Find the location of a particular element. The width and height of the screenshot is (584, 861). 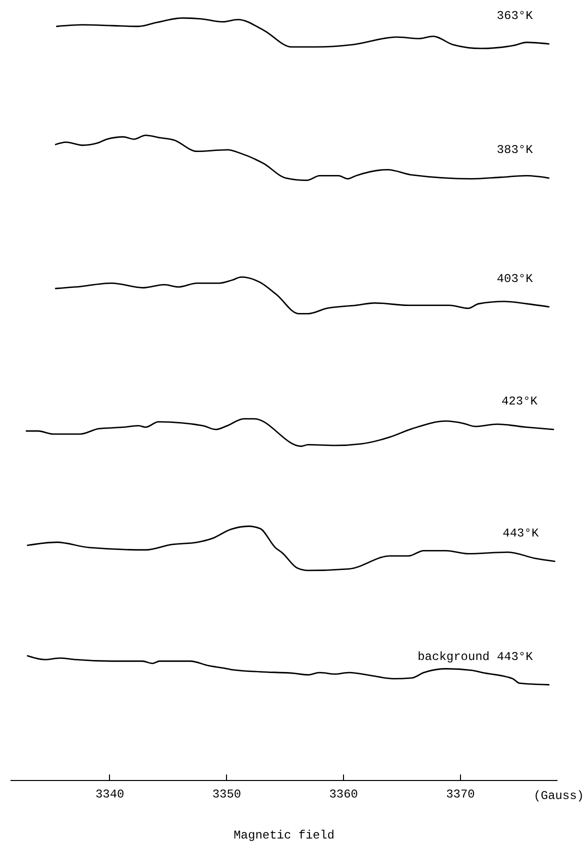

x-tick-label: 3360 is located at coordinates (343, 795).